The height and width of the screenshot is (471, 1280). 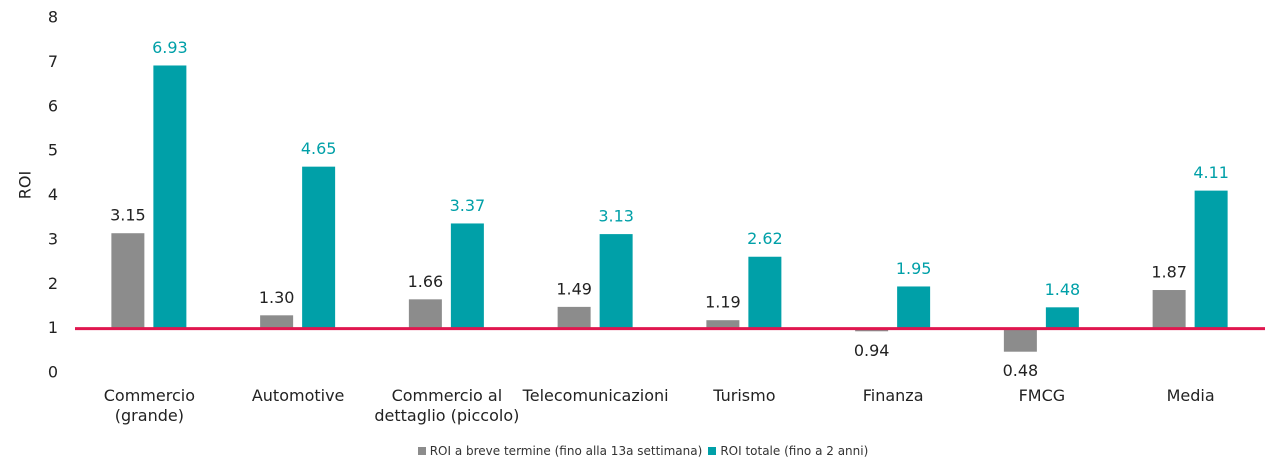 I want to click on x-tick-label: Commercio al dettaglio (piccolo), so click(x=447, y=405).